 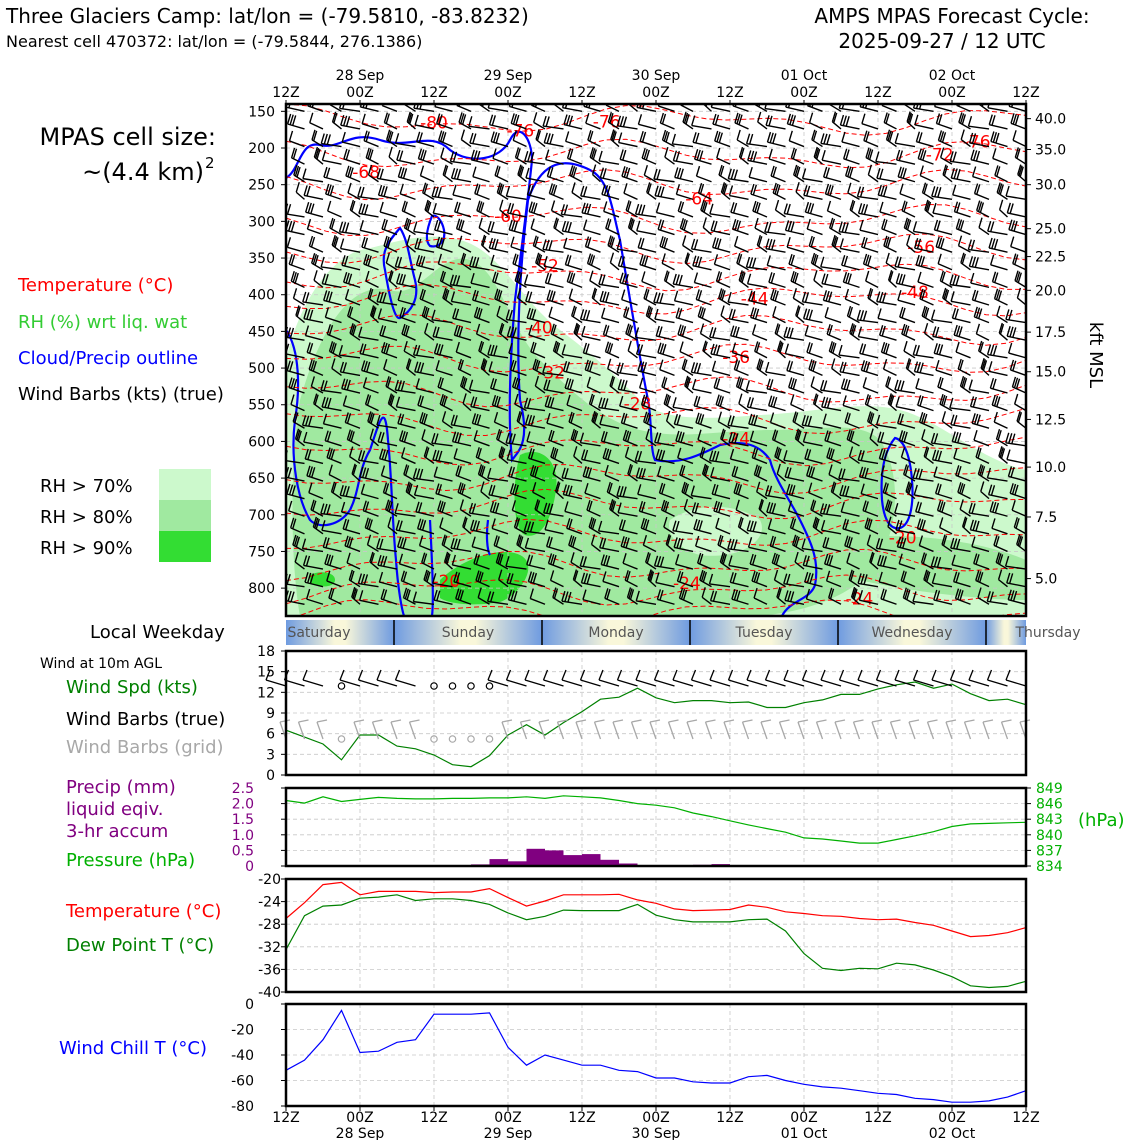 I want to click on precip-axis-label: 0, so click(x=249, y=867).